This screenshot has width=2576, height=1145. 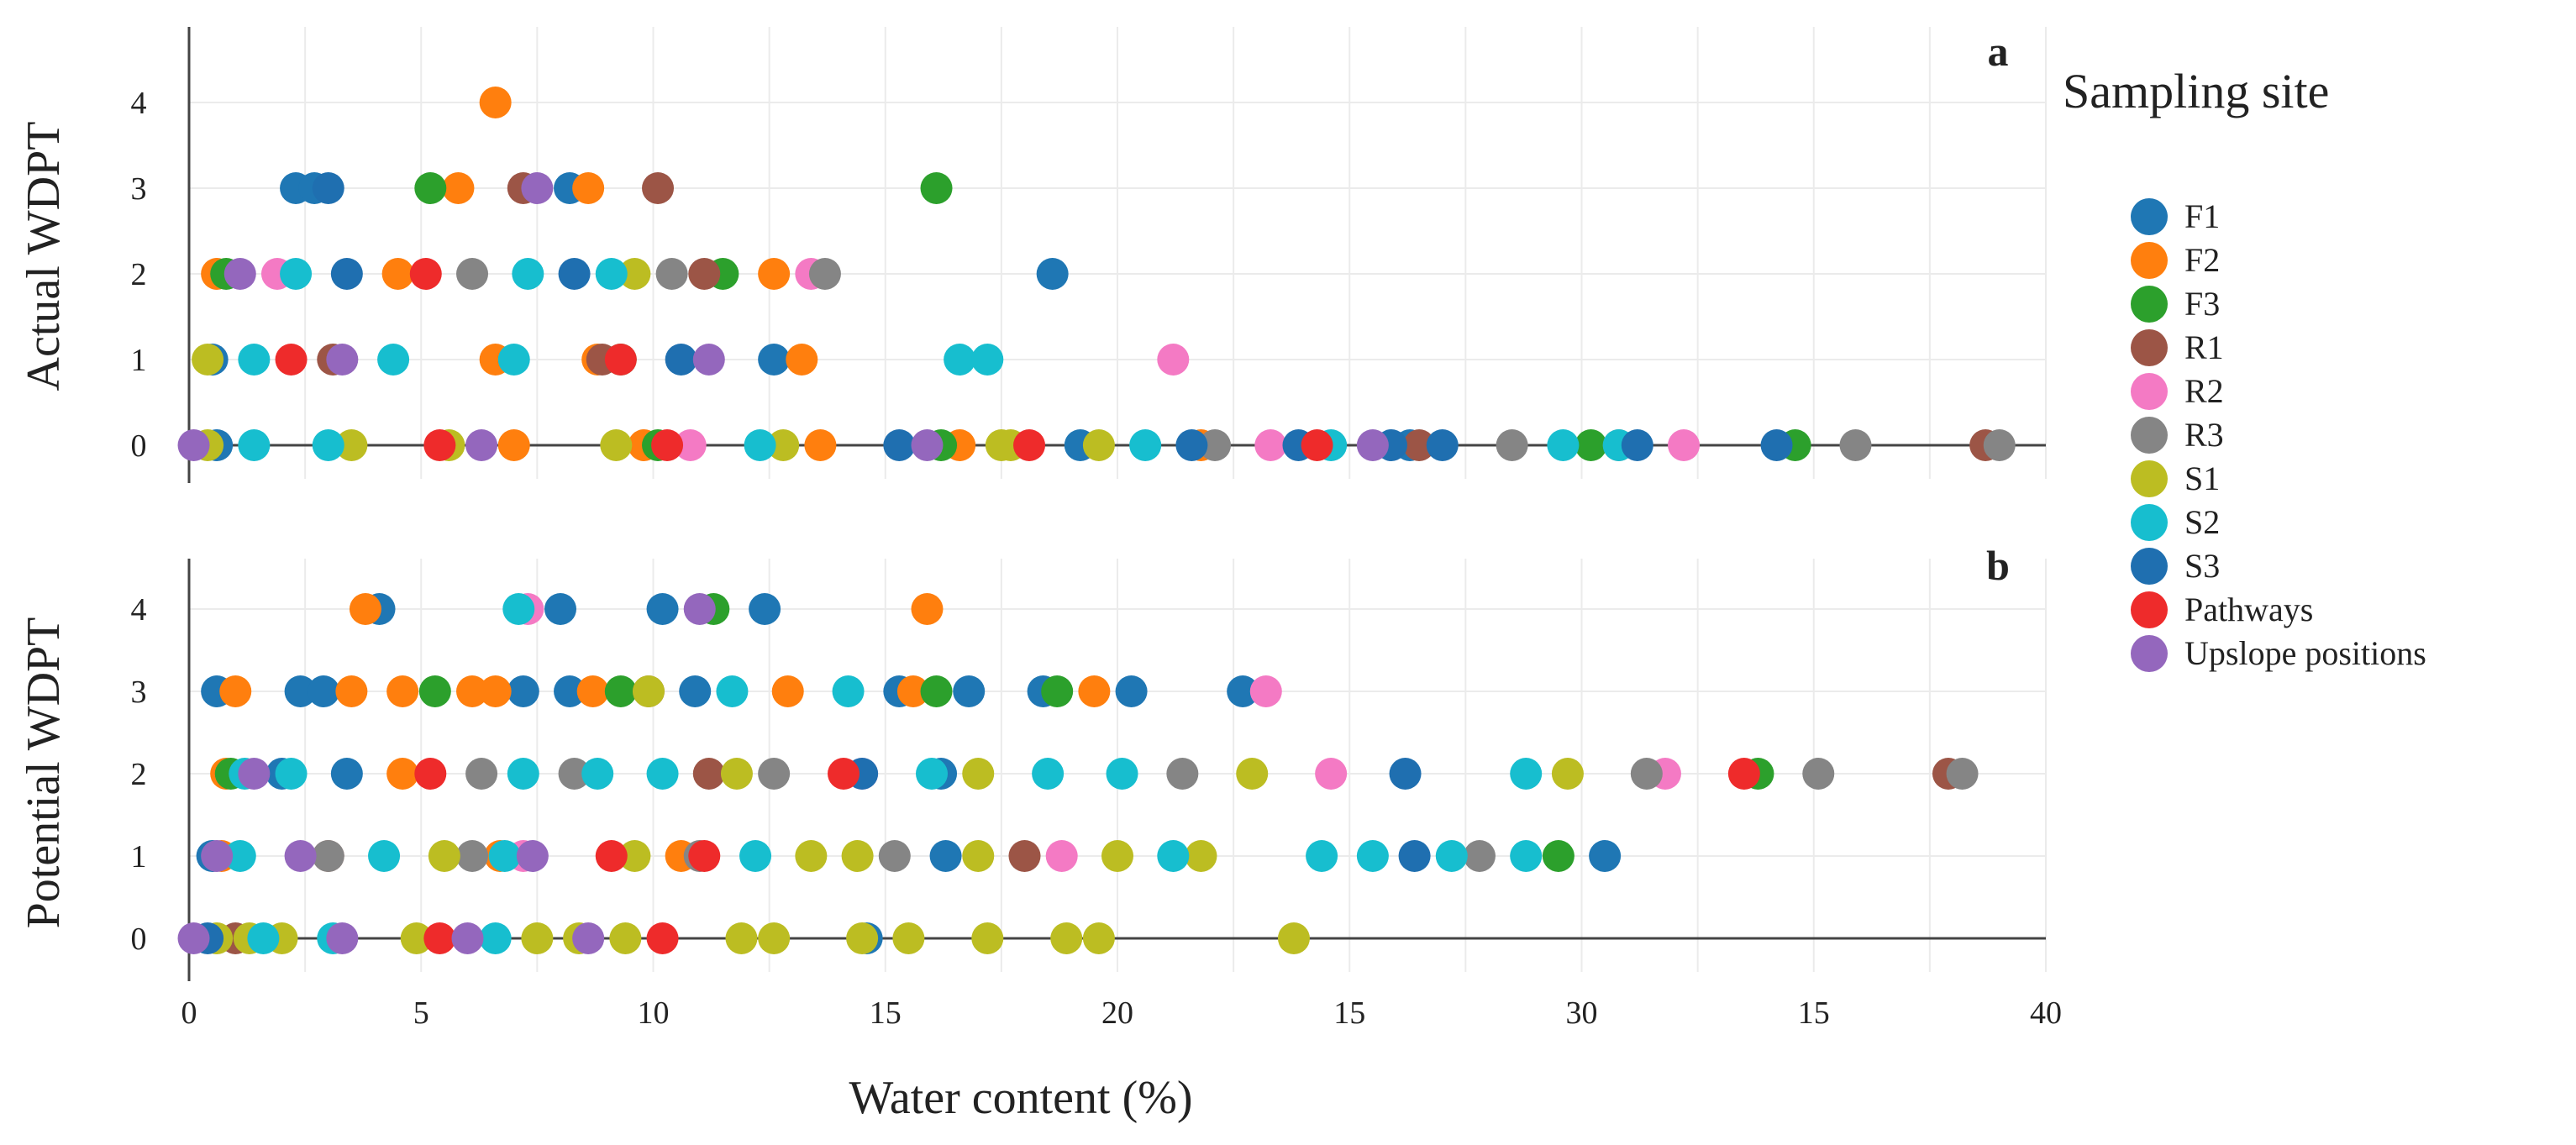 What do you see at coordinates (2204, 347) in the screenshot?
I see `legend-label-r1: R1` at bounding box center [2204, 347].